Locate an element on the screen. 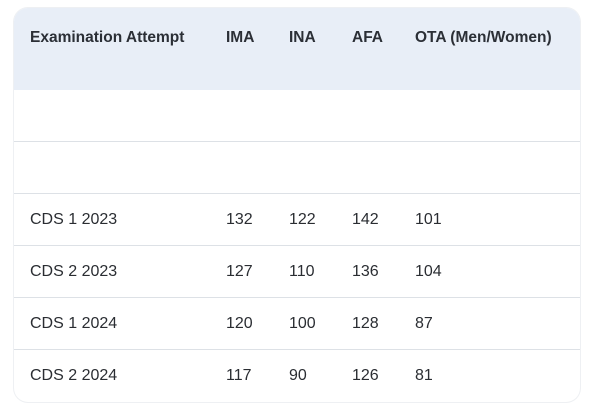  column-header: Examination Attempt is located at coordinates (107, 37).